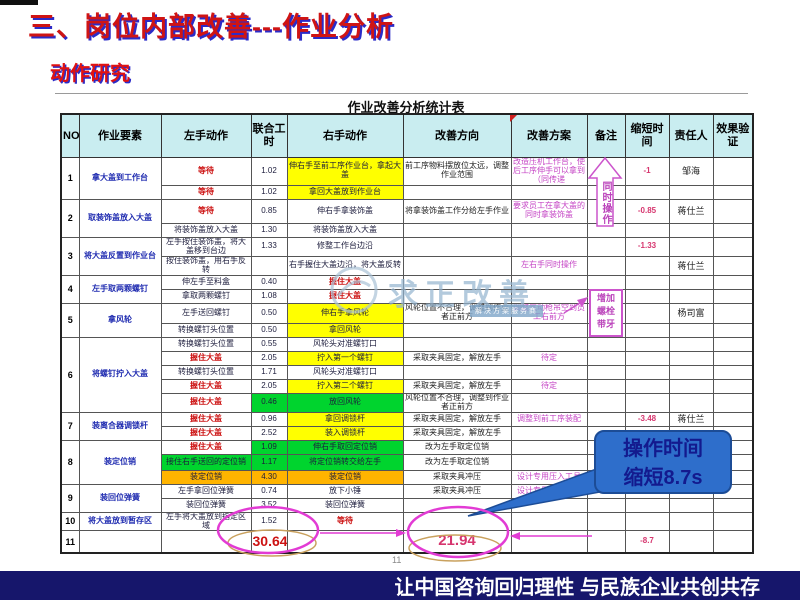 Image resolution: width=800 pixels, height=600 pixels. What do you see at coordinates (206, 171) in the screenshot?
I see `cell-lh: 等待` at bounding box center [206, 171].